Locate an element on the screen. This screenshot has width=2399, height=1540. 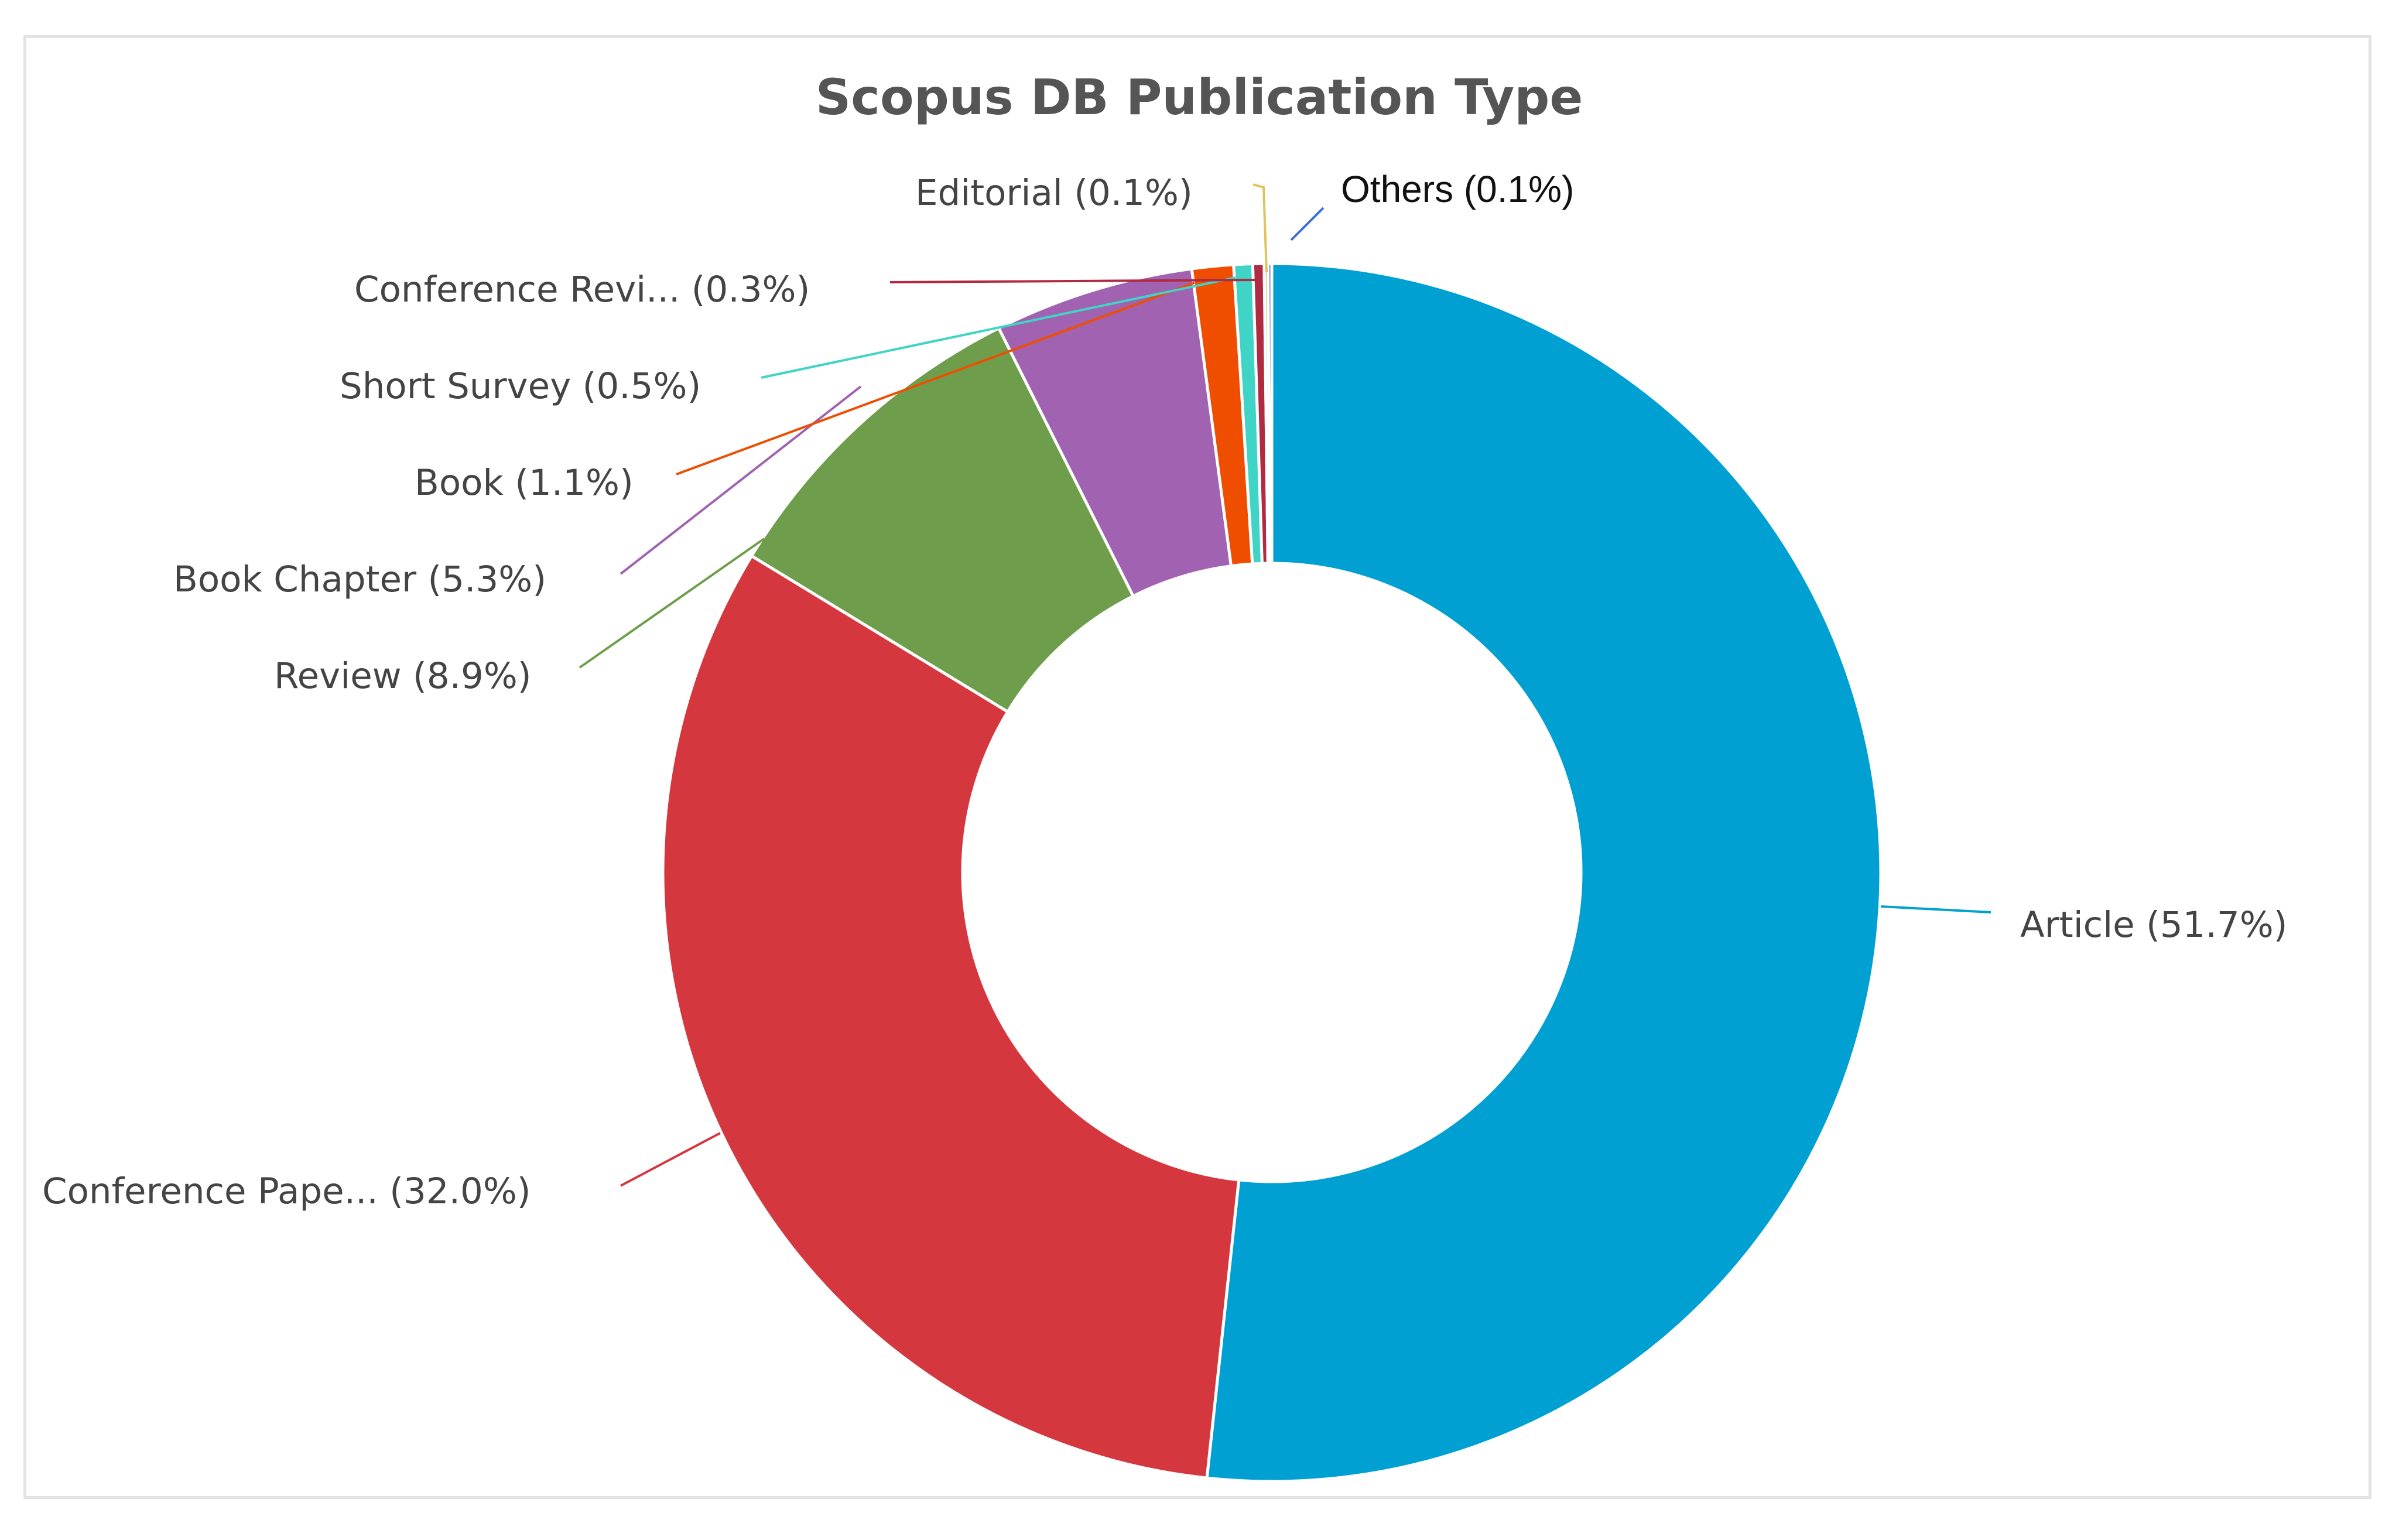
slice-label-8: Others (0.1%) is located at coordinates (1457, 189).